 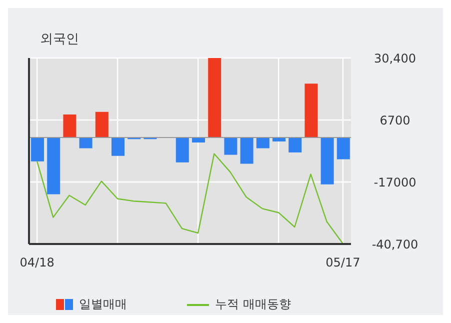 What do you see at coordinates (37, 263) in the screenshot?
I see `x-tick-label: 04/18` at bounding box center [37, 263].